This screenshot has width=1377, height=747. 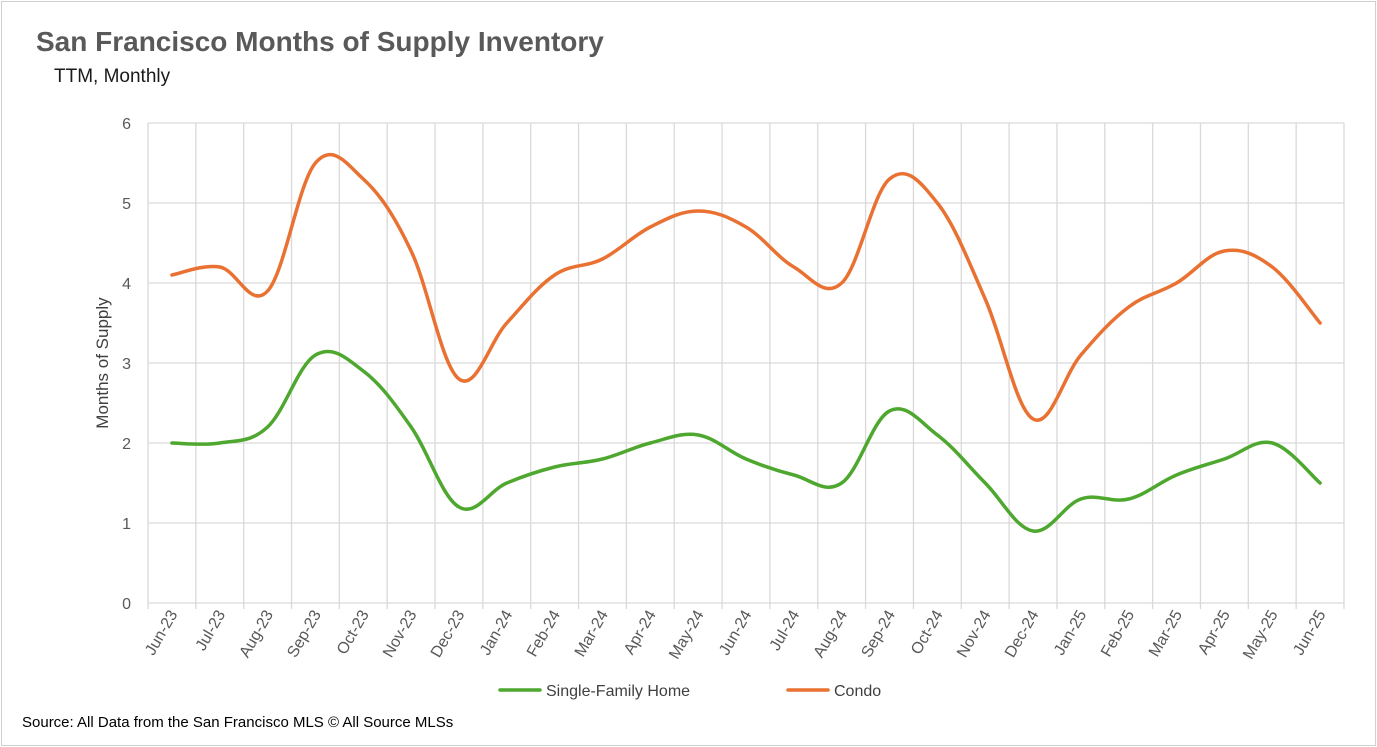 I want to click on x-tick-label: Aug-23, so click(x=257, y=633).